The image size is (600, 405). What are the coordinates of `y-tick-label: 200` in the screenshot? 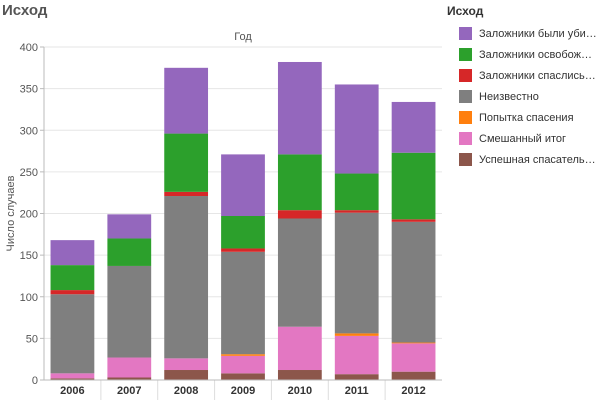 It's located at (29, 215).